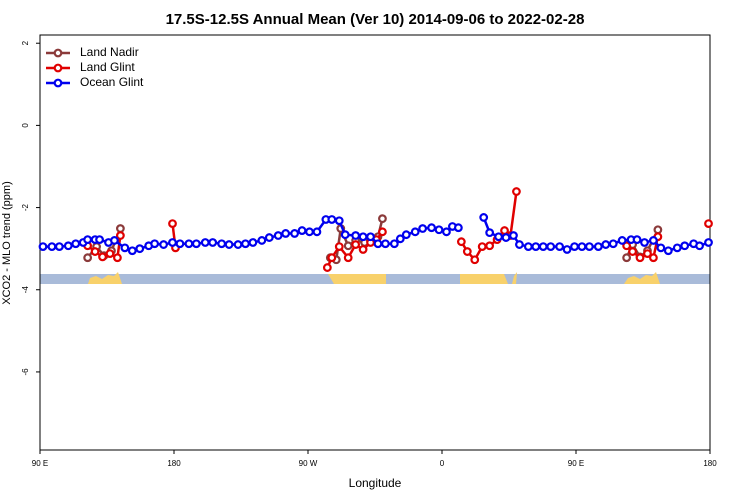 This screenshot has height=500, width=750. What do you see at coordinates (442, 463) in the screenshot?
I see `x-tick-label: 0` at bounding box center [442, 463].